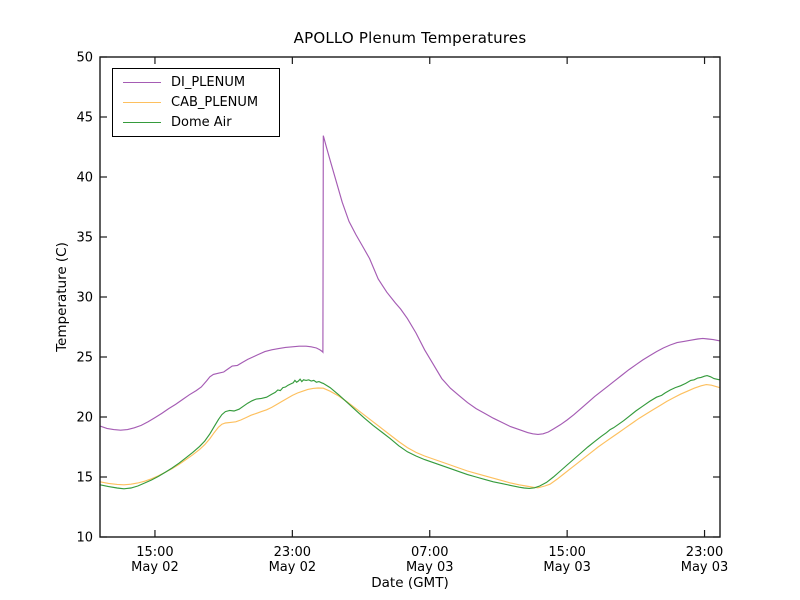  What do you see at coordinates (215, 102) in the screenshot?
I see `legend-label-cab-plenum: CAB_PLENUM` at bounding box center [215, 102].